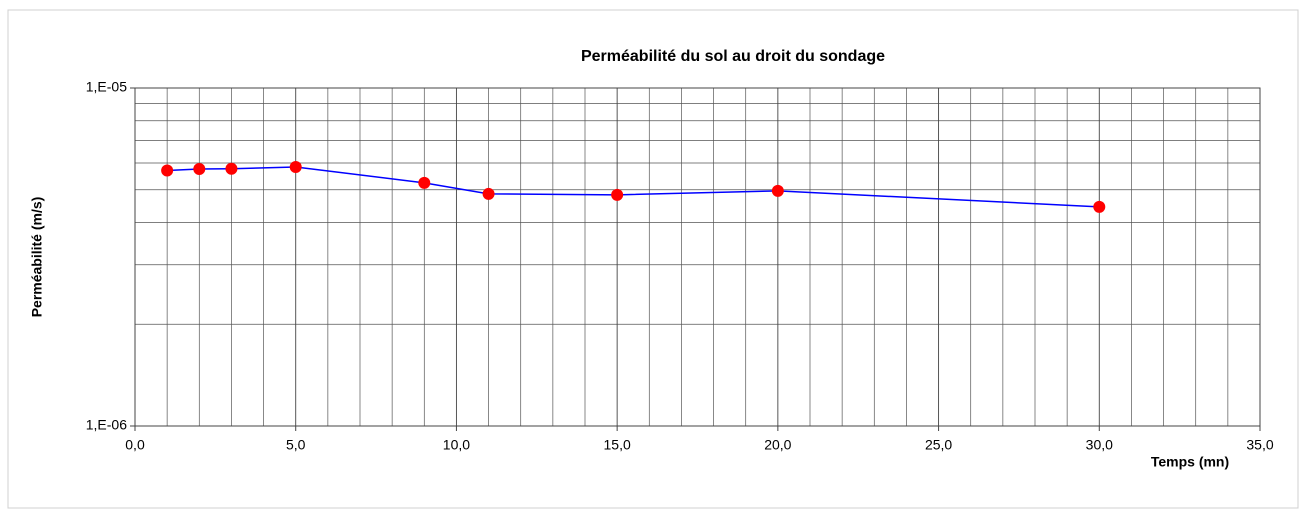 The width and height of the screenshot is (1305, 514). I want to click on x-tick-label: 10,0, so click(456, 445).